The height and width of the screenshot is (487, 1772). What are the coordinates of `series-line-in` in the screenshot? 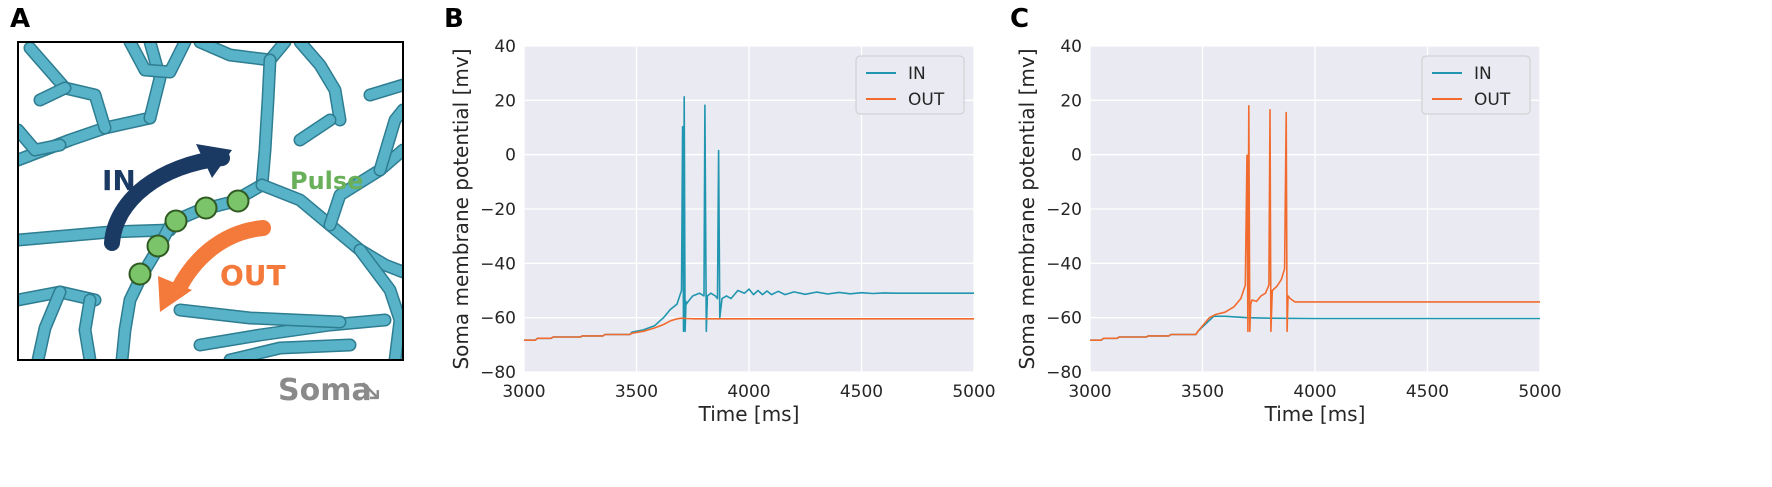 It's located at (749, 219).